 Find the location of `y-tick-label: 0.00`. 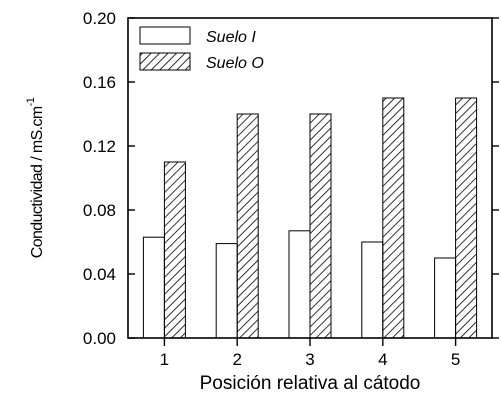

y-tick-label: 0.00 is located at coordinates (99, 338).